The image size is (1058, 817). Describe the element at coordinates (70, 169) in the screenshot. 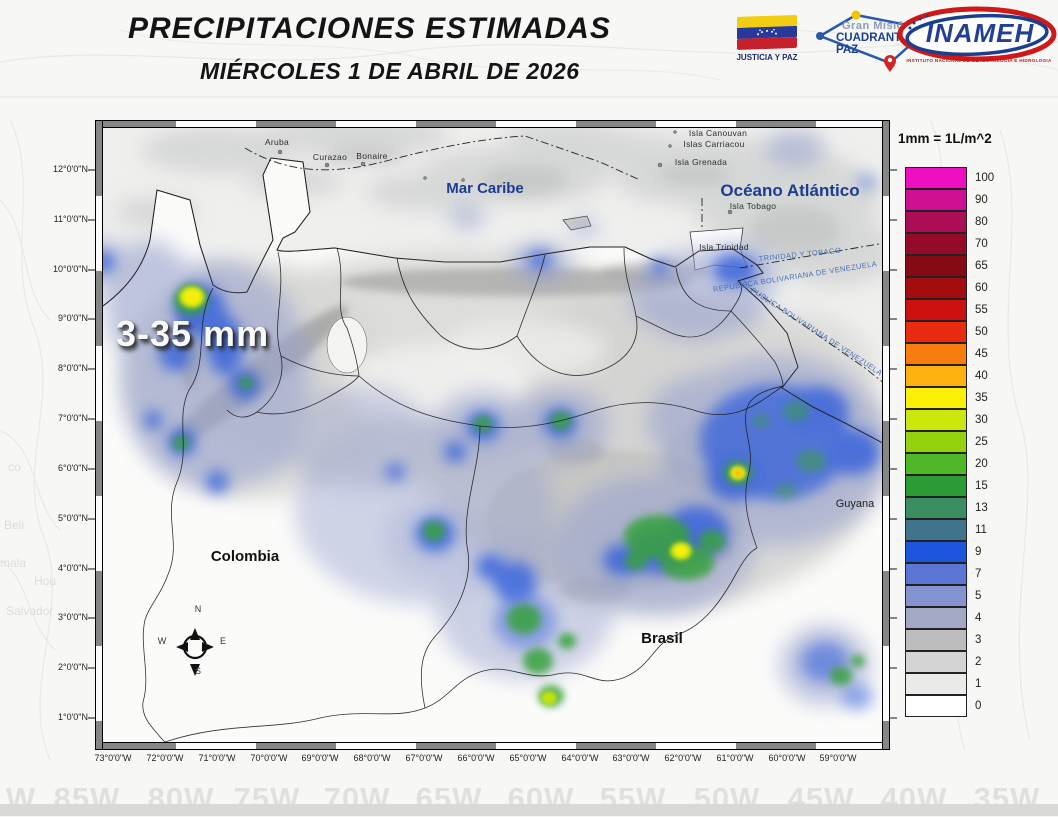

I see `lat-label: 12°0'0"N` at that location.